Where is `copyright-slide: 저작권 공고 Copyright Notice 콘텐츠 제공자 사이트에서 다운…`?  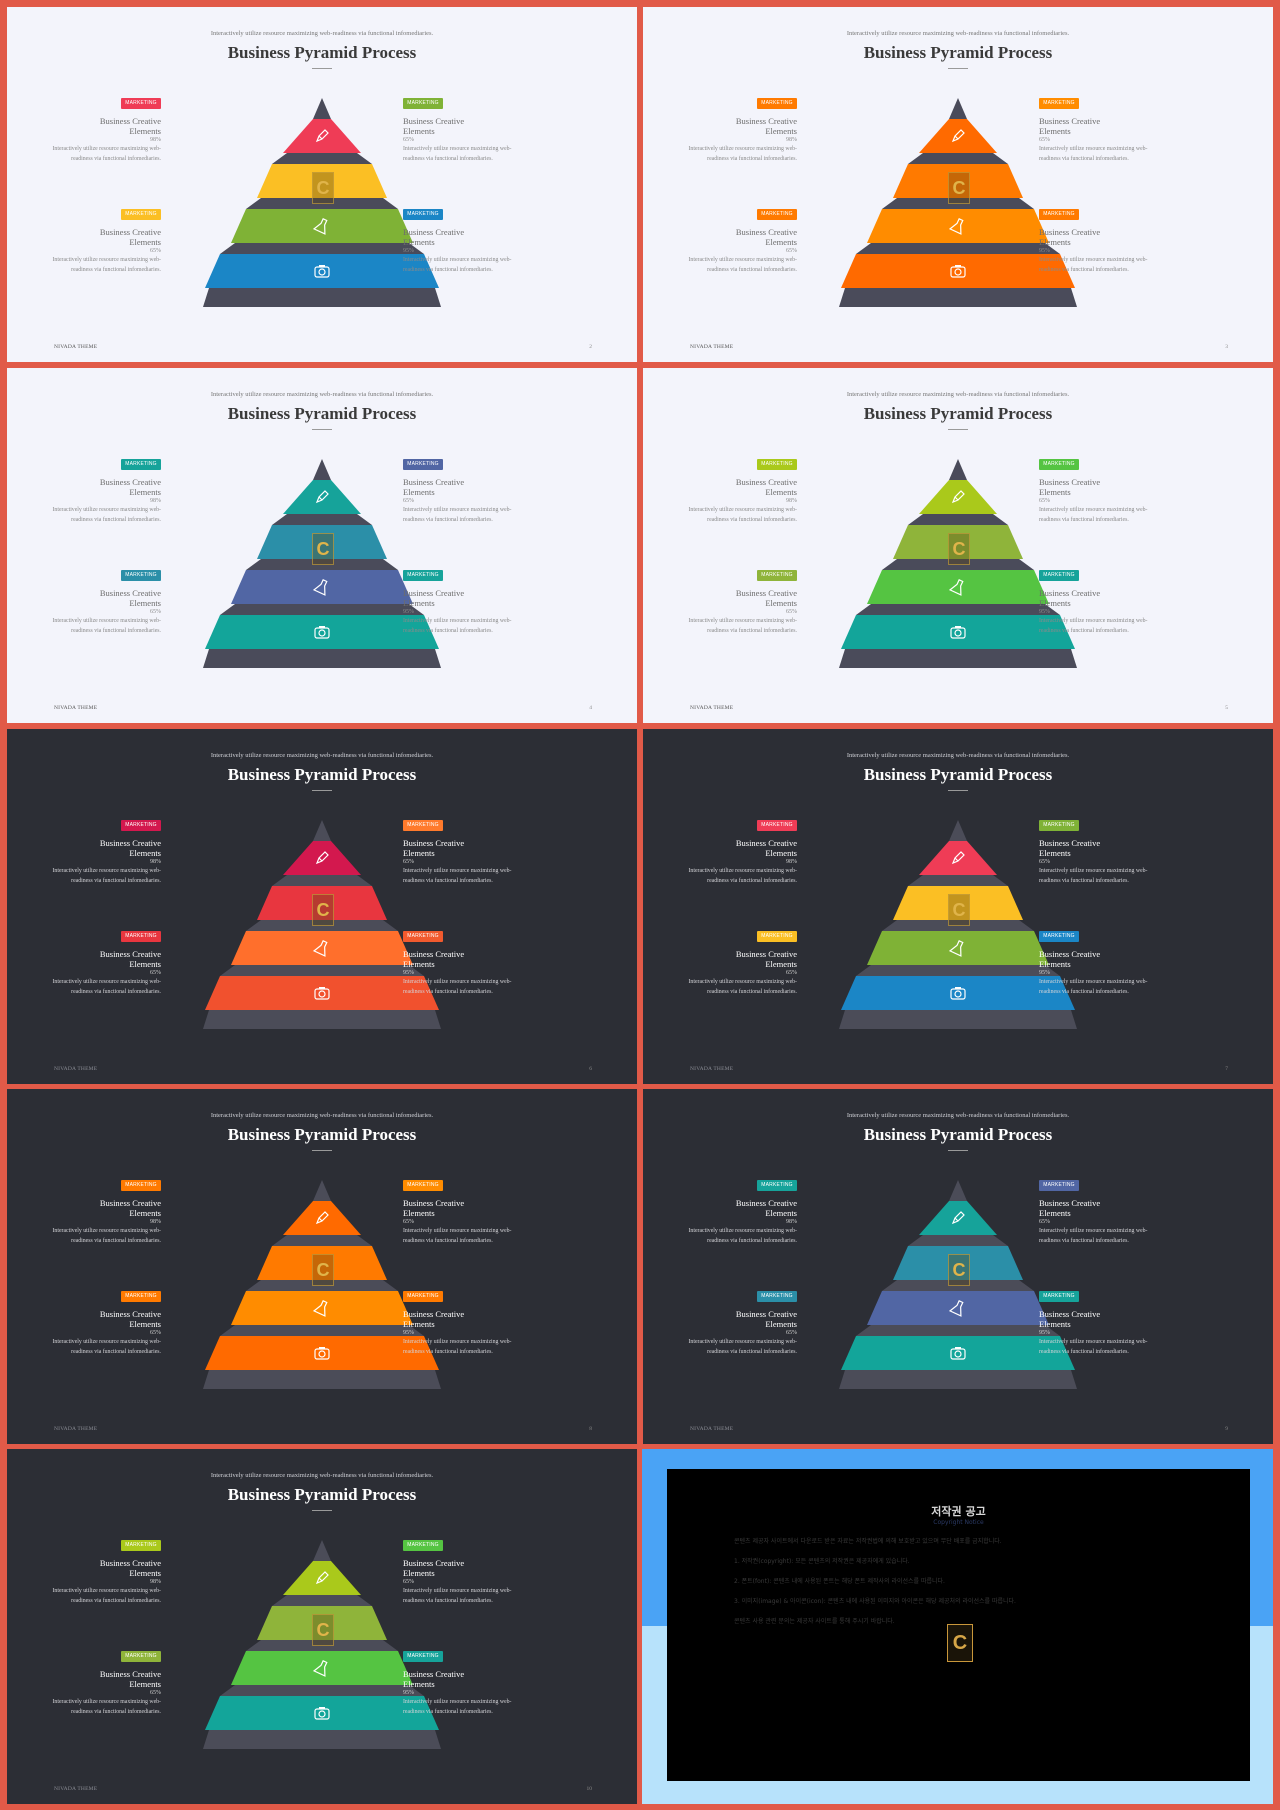 copyright-slide: 저작권 공고 Copyright Notice 콘텐츠 제공자 사이트에서 다운… is located at coordinates (957, 1626).